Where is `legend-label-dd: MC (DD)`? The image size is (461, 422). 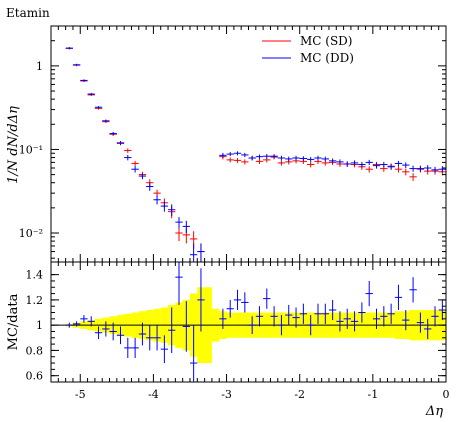 legend-label-dd: MC (DD) is located at coordinates (327, 58).